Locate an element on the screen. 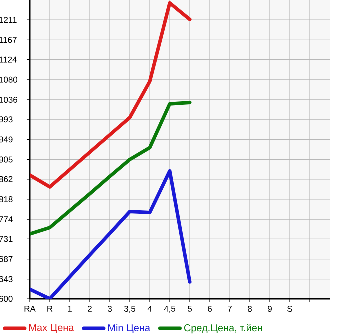 This screenshot has width=345, height=335. x-tick-label: 3,5 is located at coordinates (130, 310).